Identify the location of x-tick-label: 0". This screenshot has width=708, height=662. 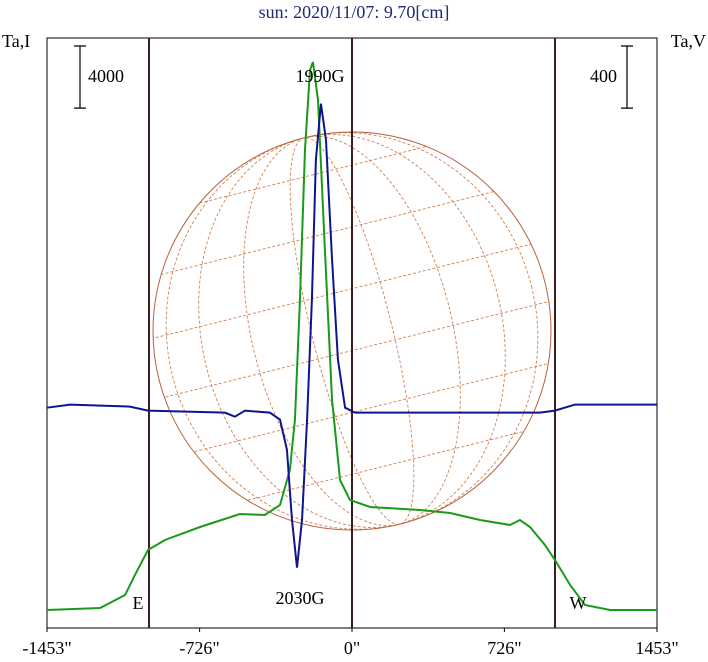
(352, 648).